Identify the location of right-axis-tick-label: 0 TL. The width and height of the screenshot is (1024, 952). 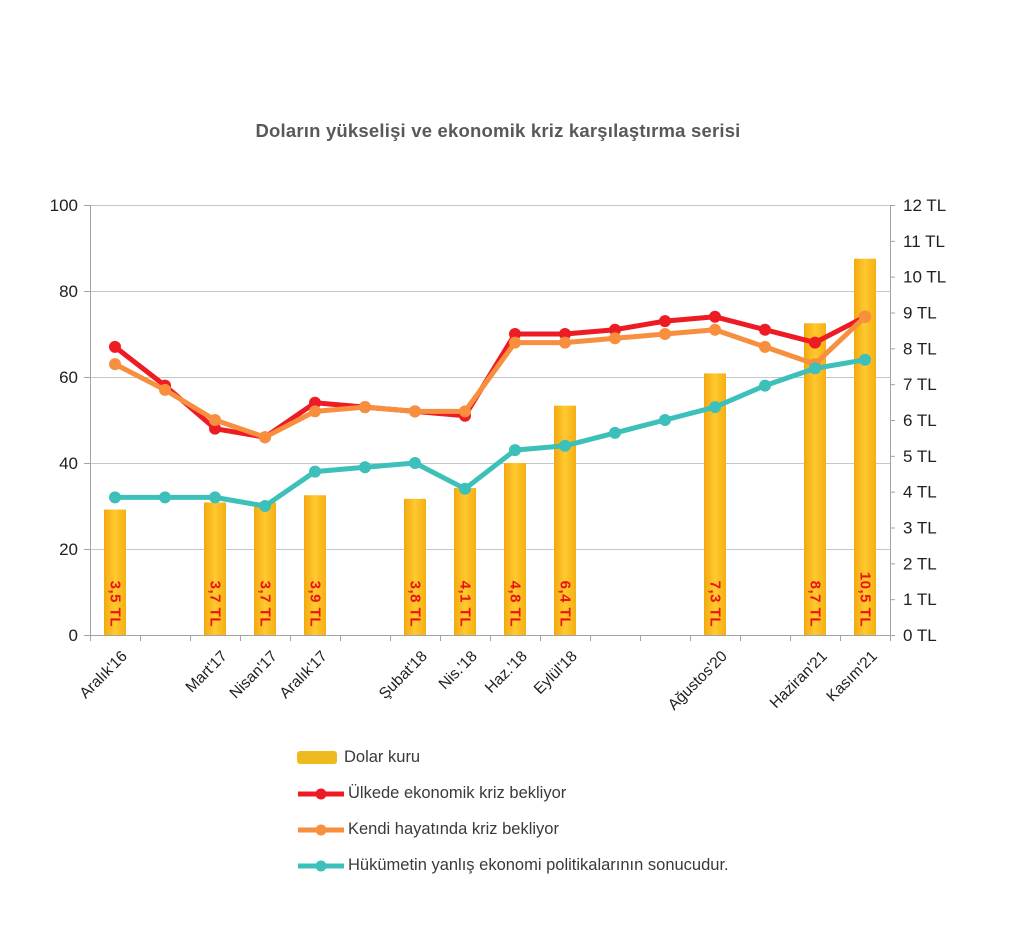
(920, 635).